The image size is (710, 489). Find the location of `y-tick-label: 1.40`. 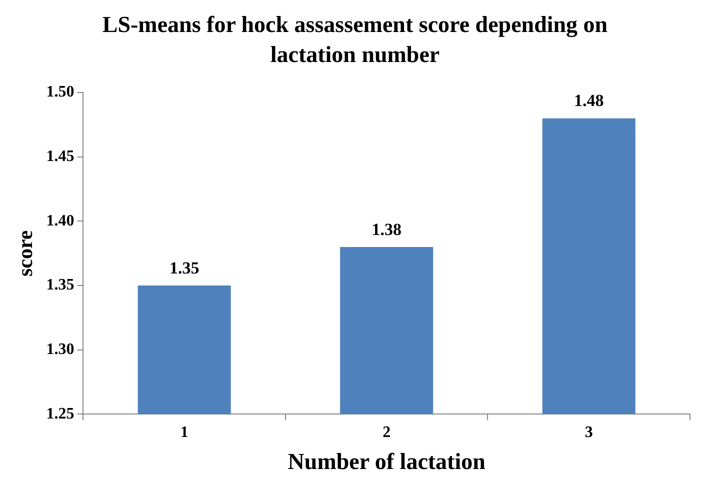

y-tick-label: 1.40 is located at coordinates (60, 221).